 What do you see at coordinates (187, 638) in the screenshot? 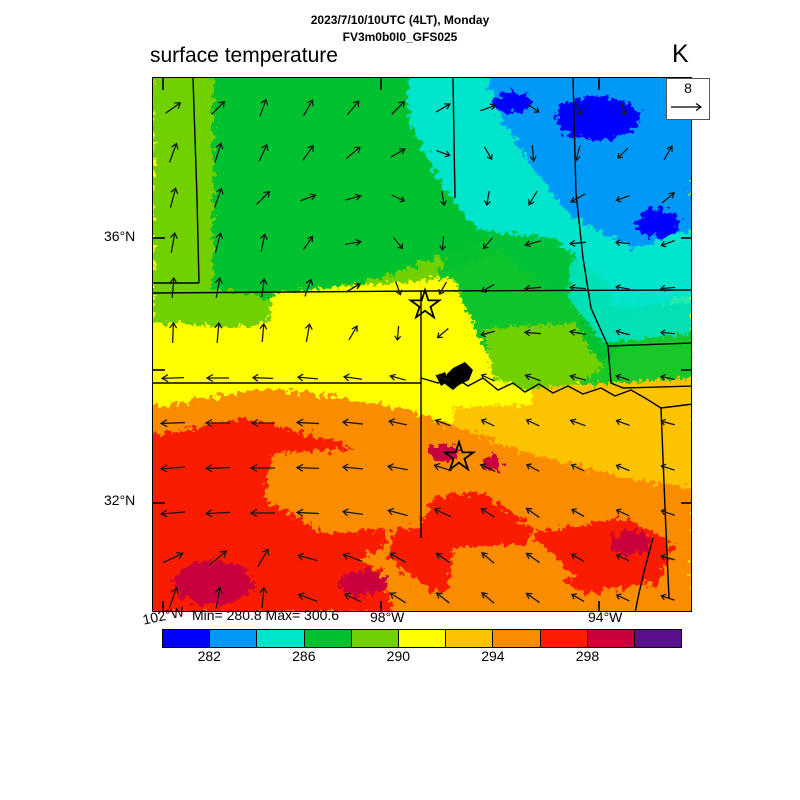
I see `colorbar-segment-blue` at bounding box center [187, 638].